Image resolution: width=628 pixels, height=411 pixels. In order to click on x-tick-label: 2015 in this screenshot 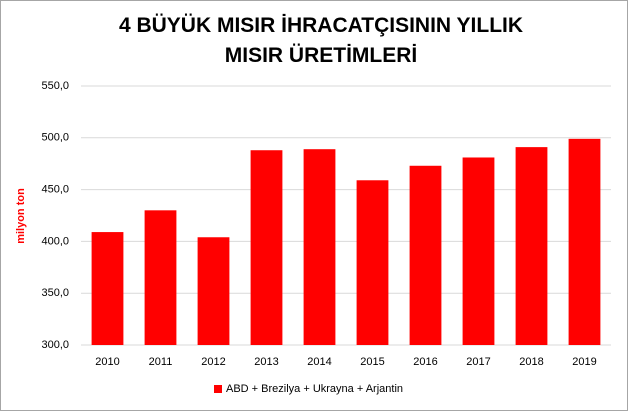, I will do `click(372, 362)`.